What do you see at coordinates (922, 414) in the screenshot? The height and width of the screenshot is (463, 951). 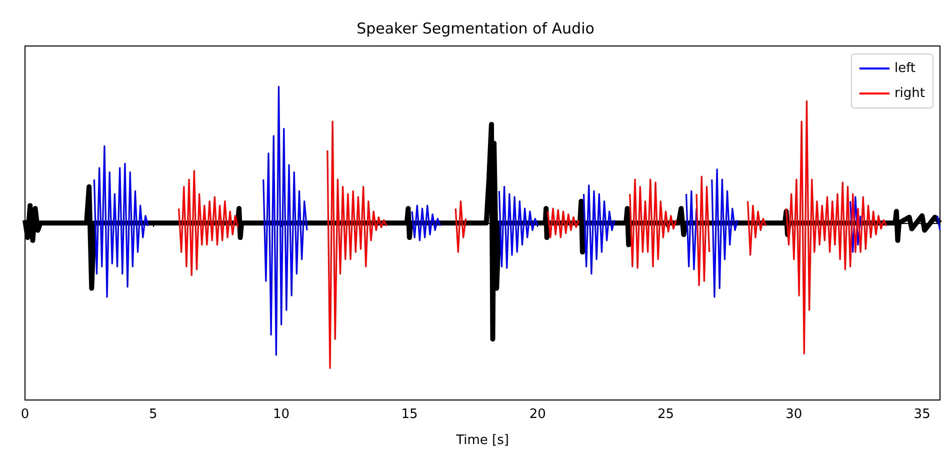 I see `x-tick-label: 35` at bounding box center [922, 414].